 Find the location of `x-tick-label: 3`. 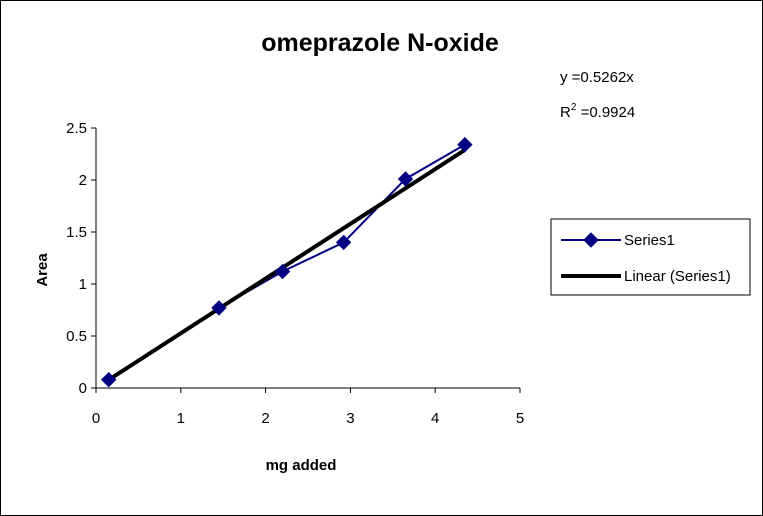

x-tick-label: 3 is located at coordinates (350, 418).